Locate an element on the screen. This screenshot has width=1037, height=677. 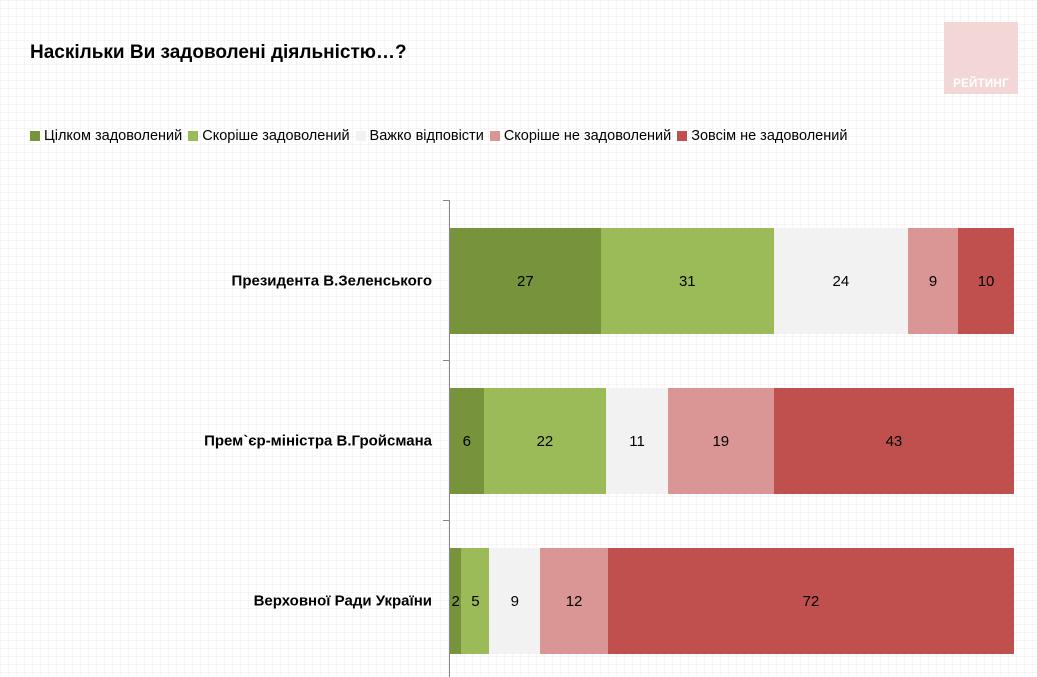
bar-row: 2 5 9 12 72 is located at coordinates (732, 601).